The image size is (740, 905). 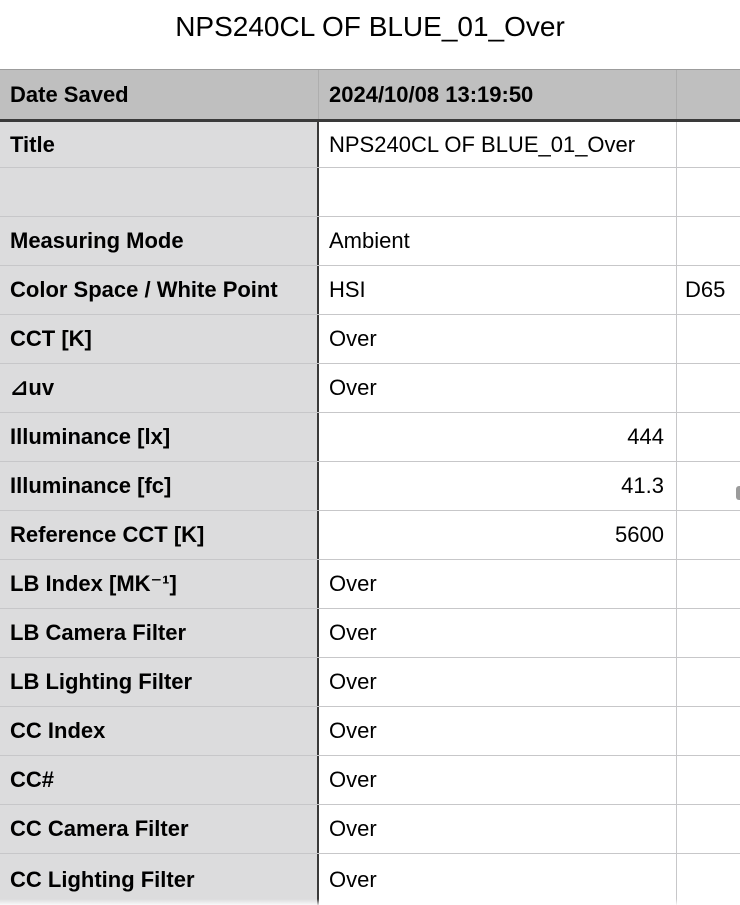 I want to click on row-label: CCT [K], so click(x=51, y=338).